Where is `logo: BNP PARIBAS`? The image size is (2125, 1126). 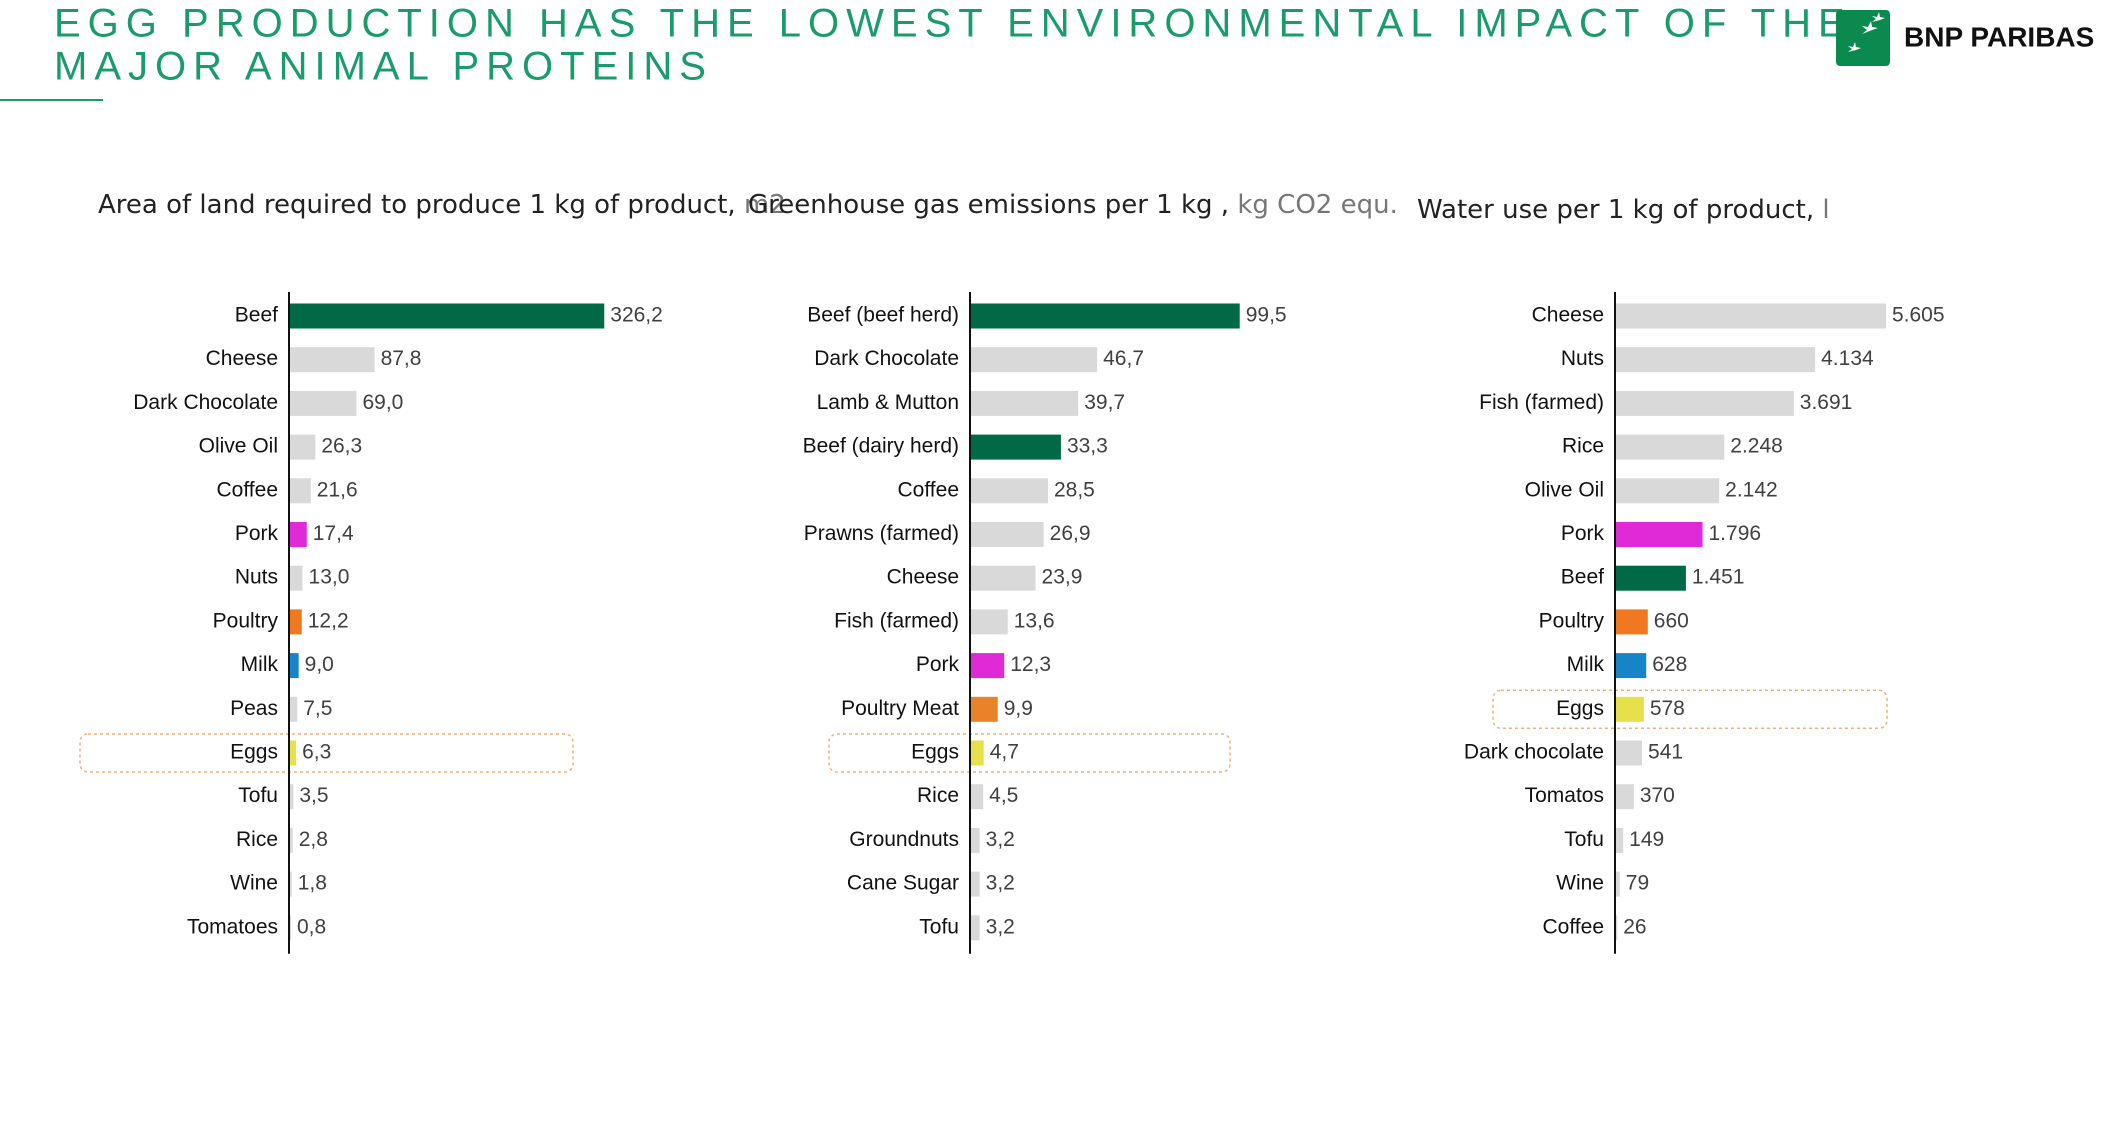 logo: BNP PARIBAS is located at coordinates (1965, 38).